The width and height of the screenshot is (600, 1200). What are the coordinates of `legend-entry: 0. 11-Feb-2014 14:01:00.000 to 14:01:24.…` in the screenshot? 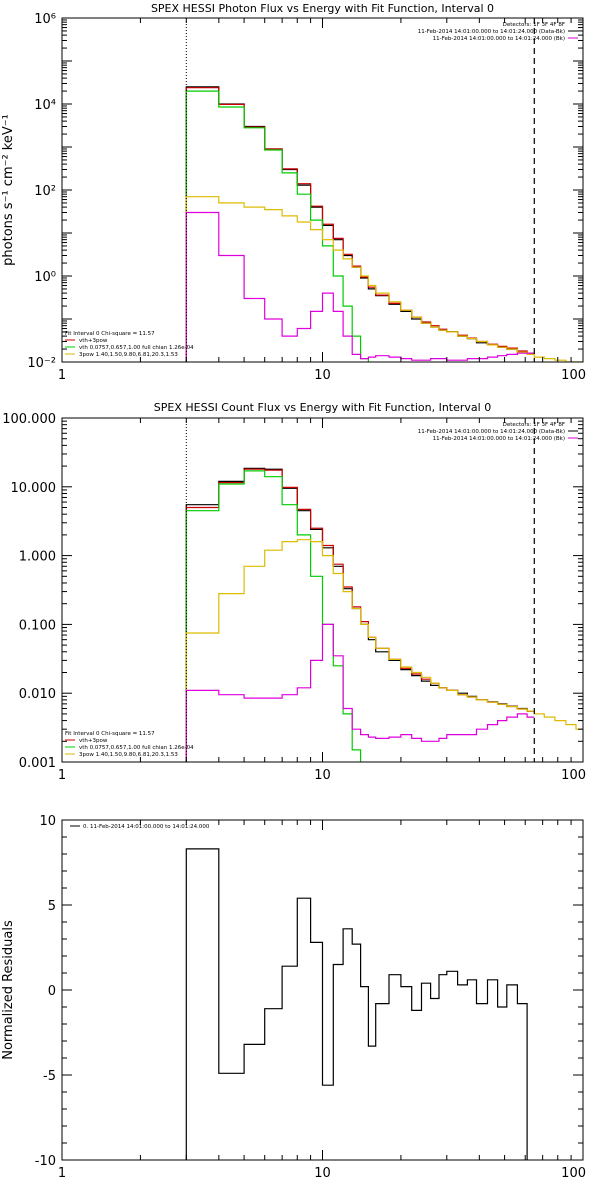 It's located at (146, 827).